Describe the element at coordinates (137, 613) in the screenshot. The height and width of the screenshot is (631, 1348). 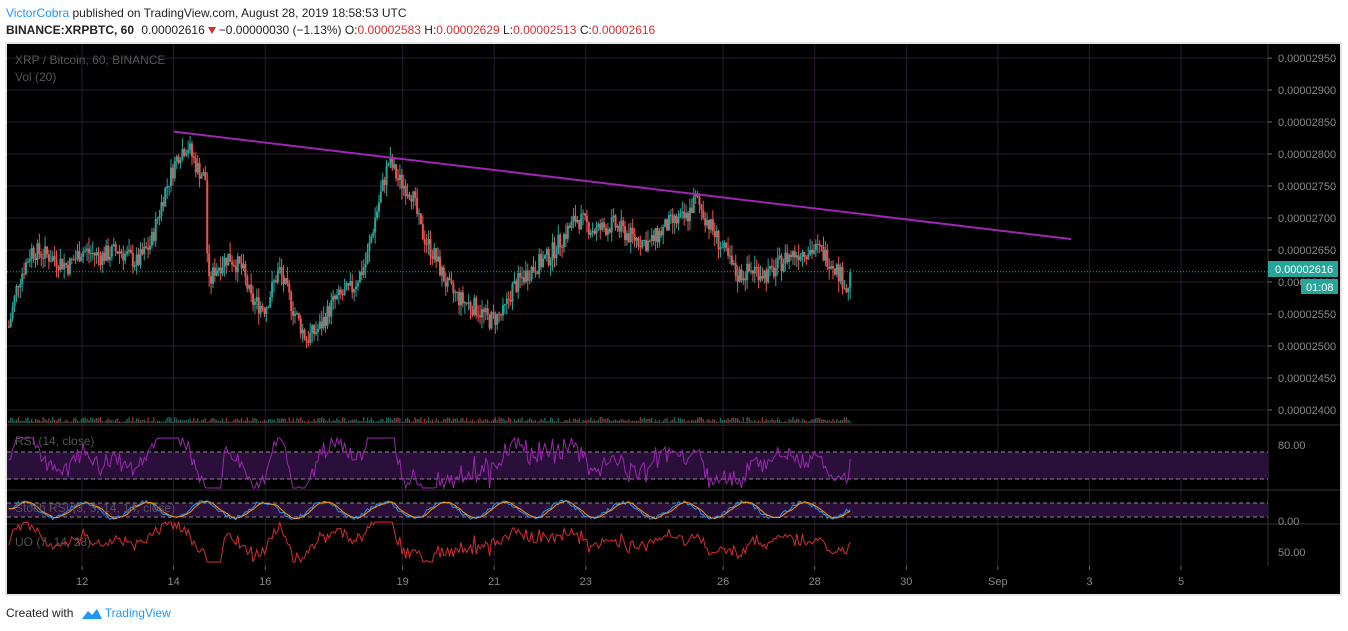
I see `tradingview-link: TradingView` at that location.